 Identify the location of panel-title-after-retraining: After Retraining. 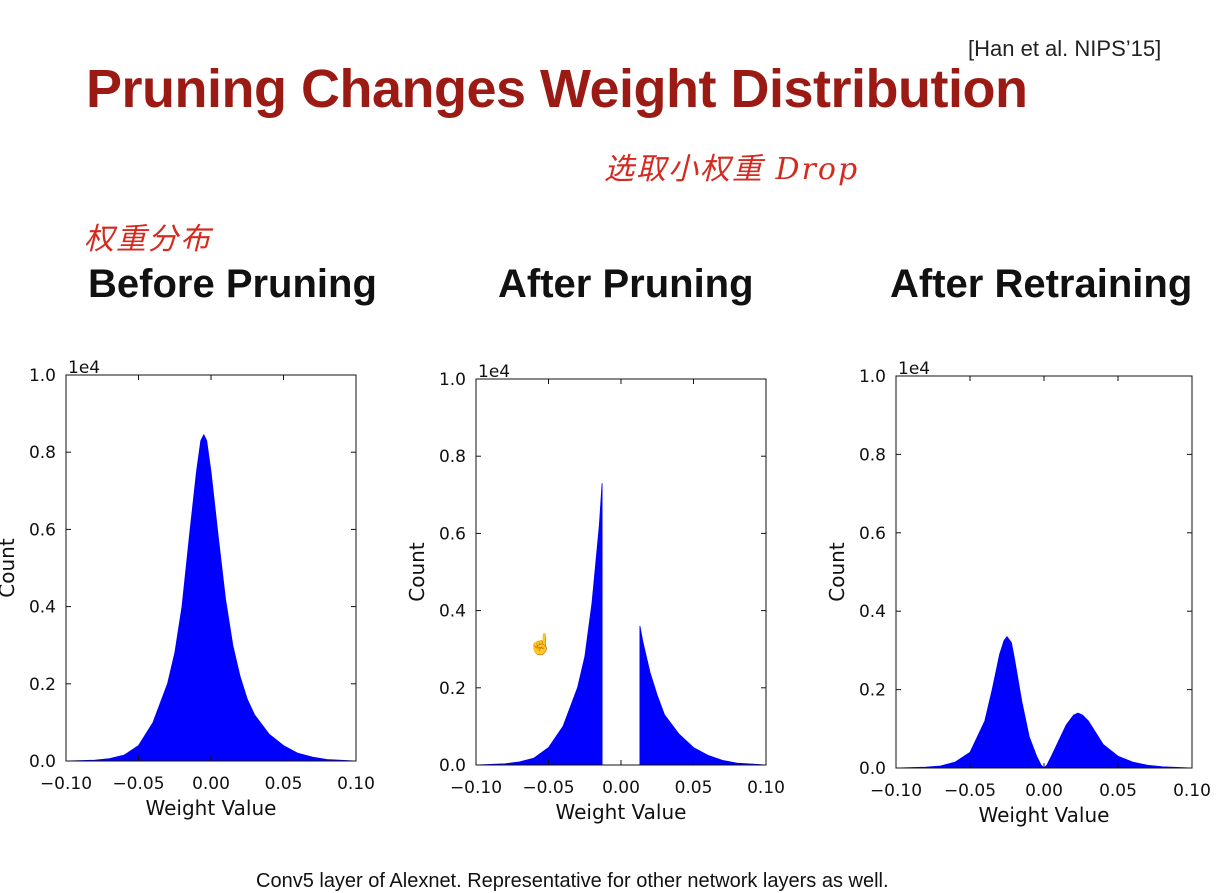
(1041, 284).